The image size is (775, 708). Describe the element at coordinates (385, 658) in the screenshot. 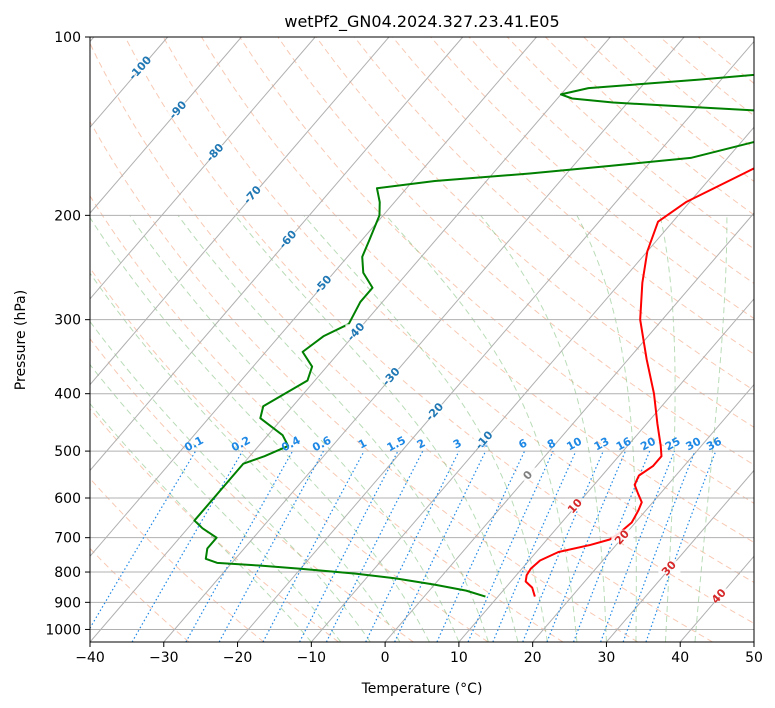

I see `x-tick-label: 0` at that location.